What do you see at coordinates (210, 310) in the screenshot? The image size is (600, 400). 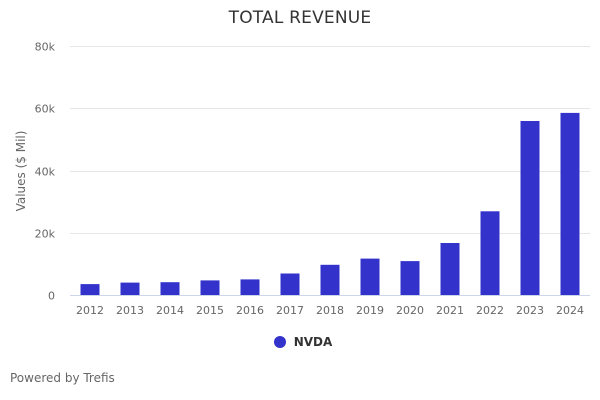 I see `x-tick-label: 2015` at bounding box center [210, 310].